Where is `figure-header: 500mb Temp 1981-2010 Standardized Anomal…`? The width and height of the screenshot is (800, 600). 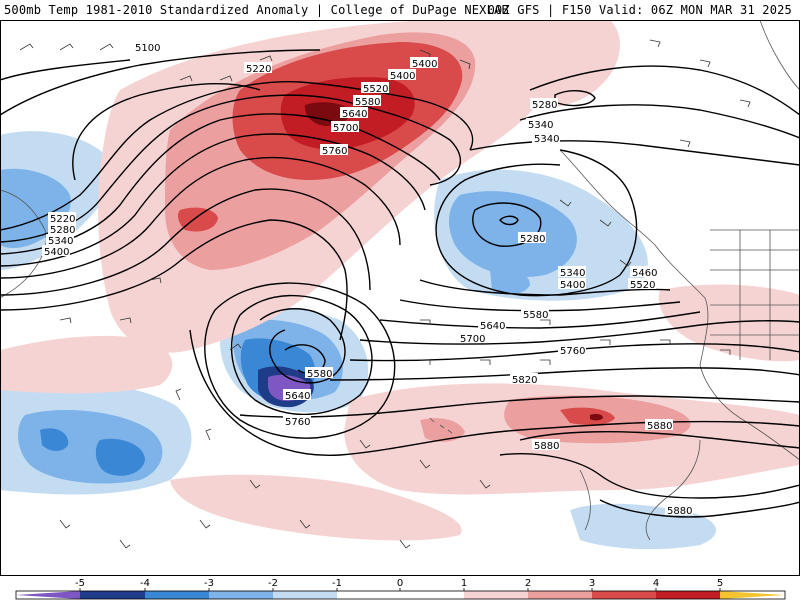 figure-header: 500mb Temp 1981-2010 Standardized Anomal… is located at coordinates (400, 10).